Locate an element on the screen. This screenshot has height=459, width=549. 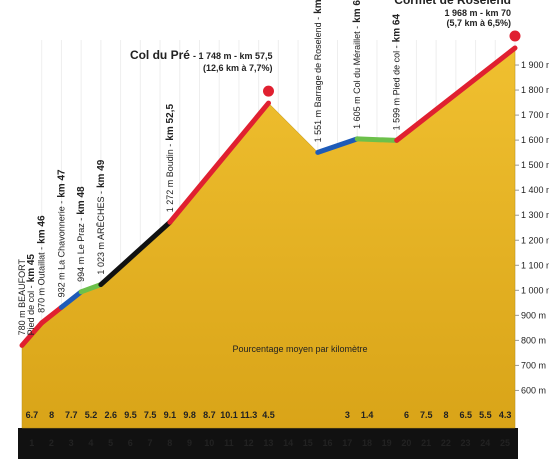
waypoint-label: 932 m La Chavonnerie - km 47 is located at coordinates (61, 233).